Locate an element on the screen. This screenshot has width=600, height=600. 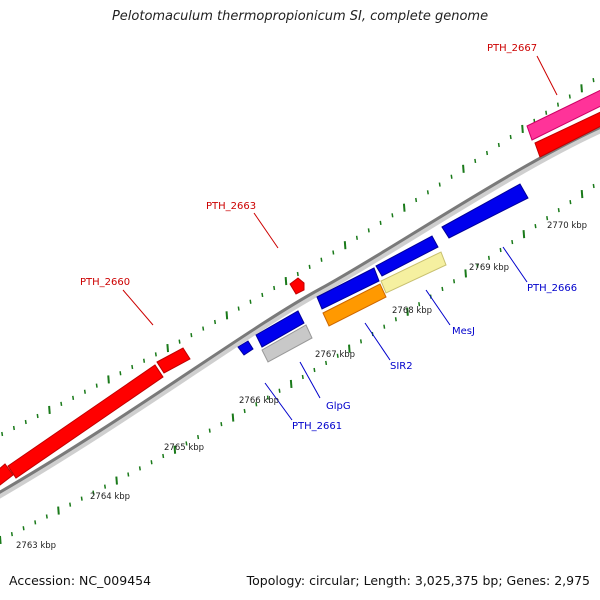
gene-sir2 is located at coordinates (354, 305).